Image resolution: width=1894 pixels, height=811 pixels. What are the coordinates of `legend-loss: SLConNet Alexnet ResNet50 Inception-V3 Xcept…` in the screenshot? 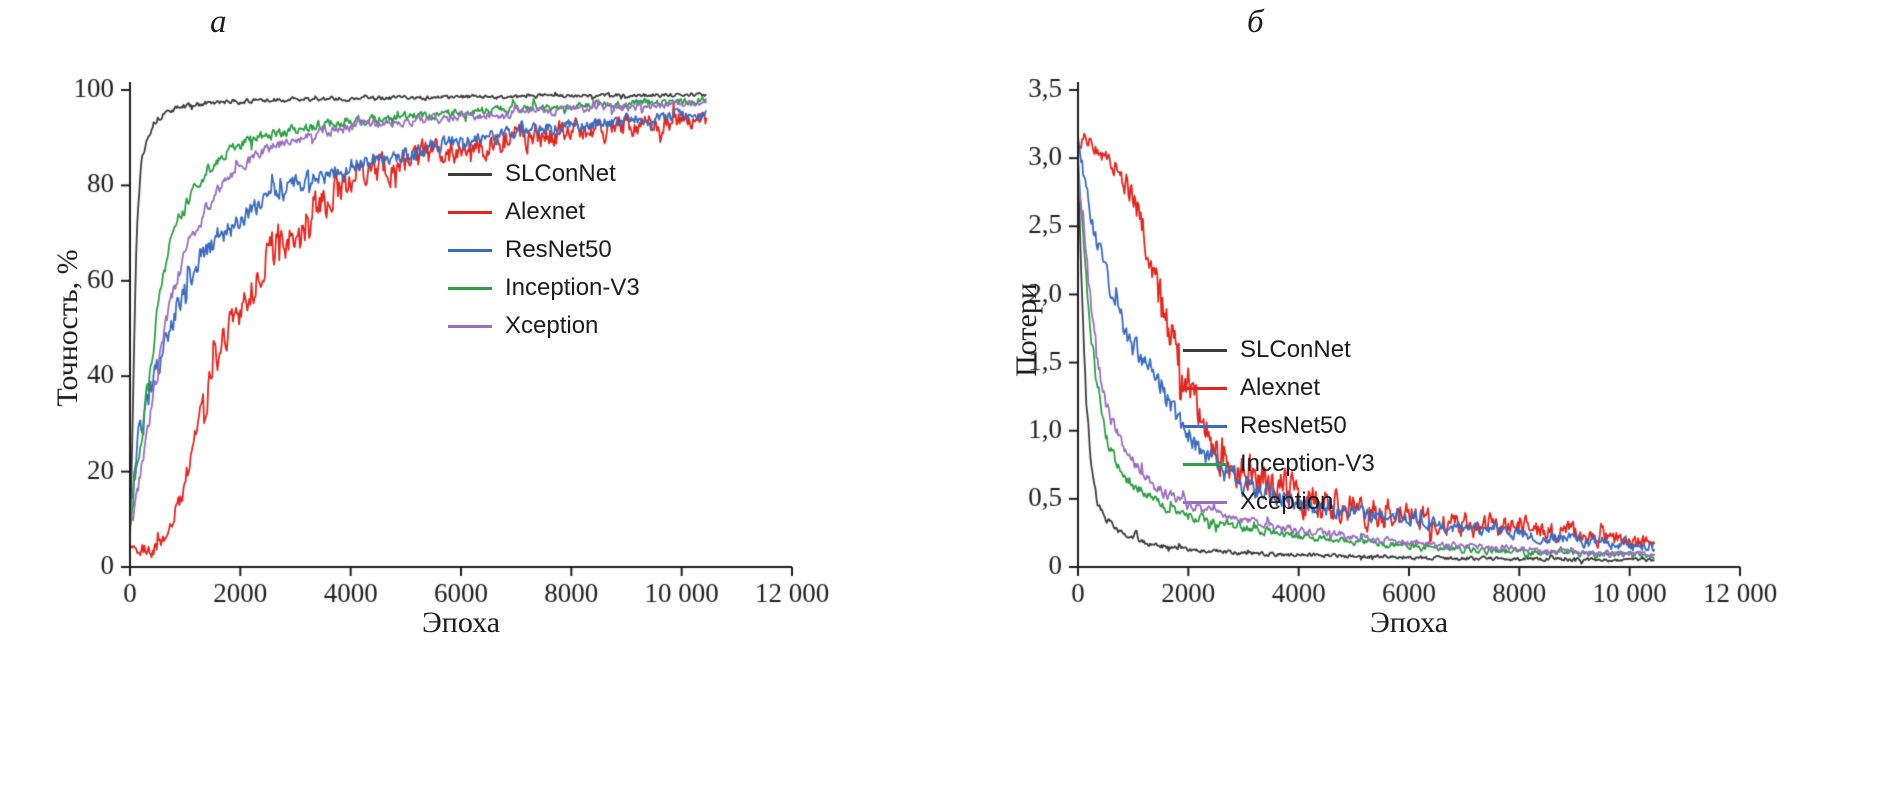 It's located at (1279, 426).